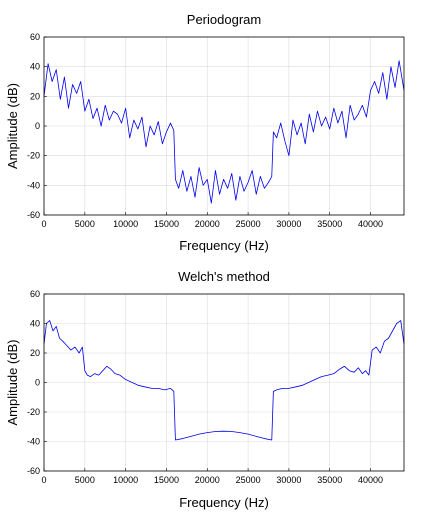  I want to click on chart-title: Welch's method, so click(224, 276).